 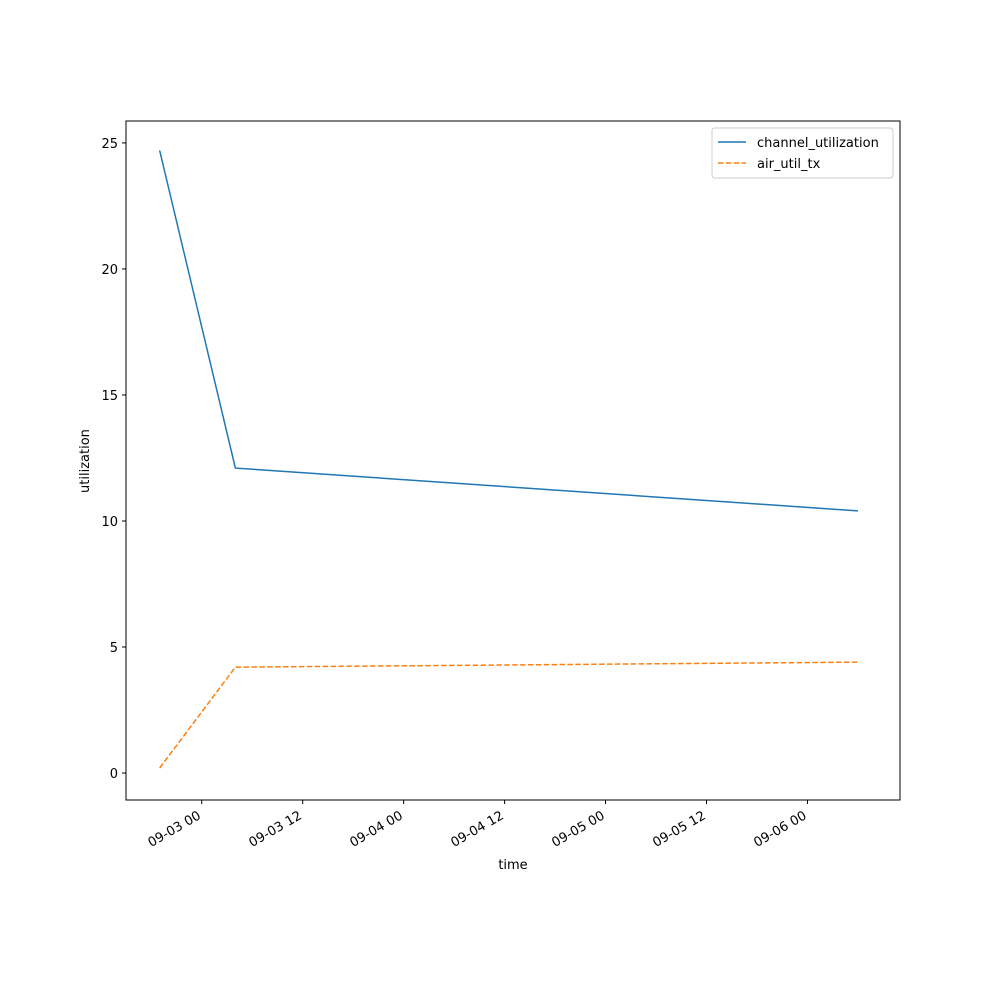 I want to click on y-tick-label: 5, so click(x=114, y=648).